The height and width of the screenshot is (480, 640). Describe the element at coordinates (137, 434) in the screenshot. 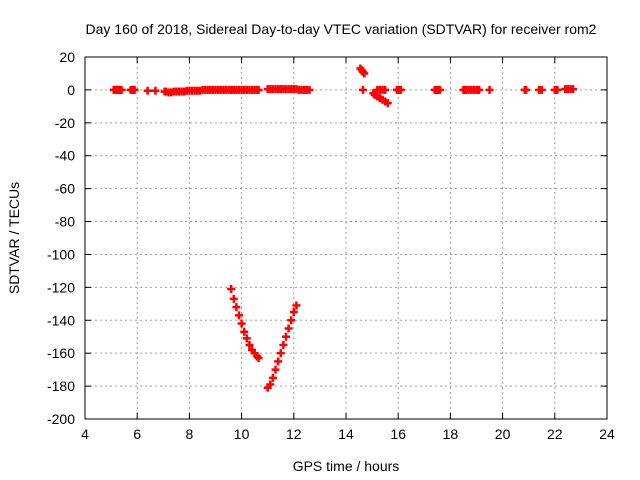

I see `x-tick-label: 6` at that location.